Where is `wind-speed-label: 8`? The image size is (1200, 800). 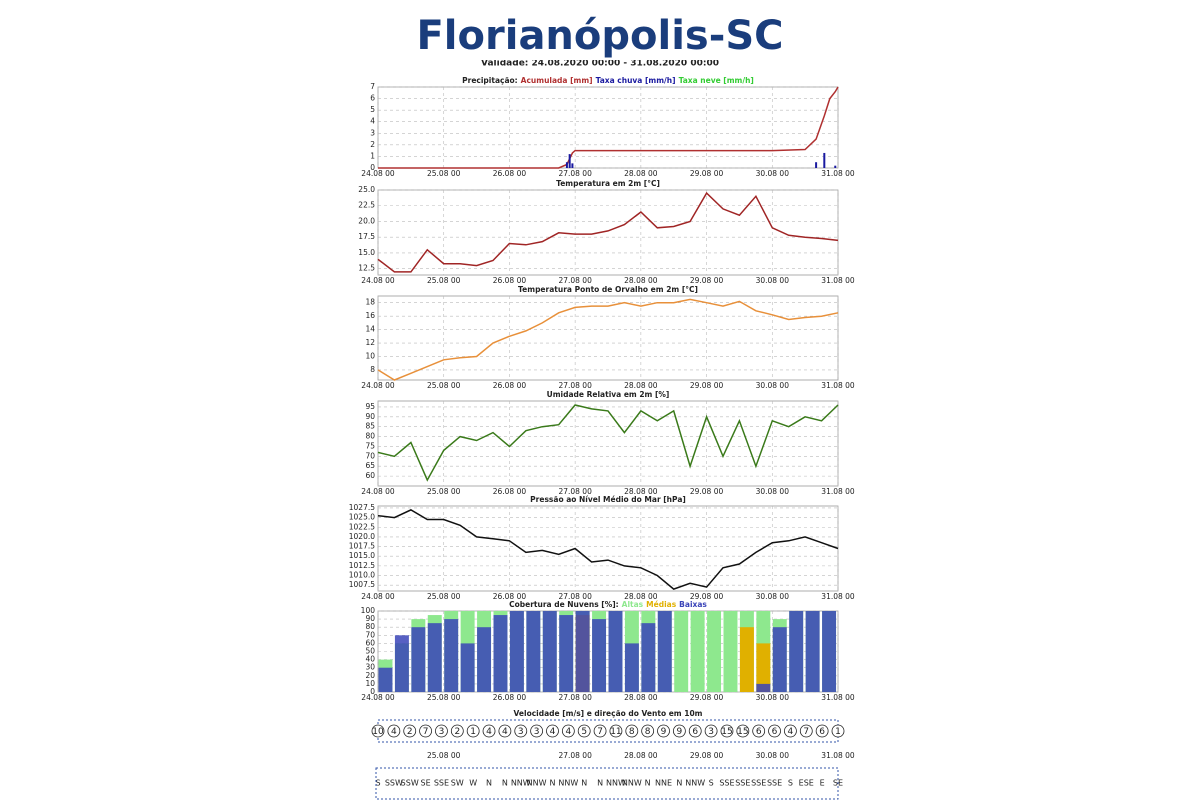
wind-speed-label: 8 is located at coordinates (632, 732).